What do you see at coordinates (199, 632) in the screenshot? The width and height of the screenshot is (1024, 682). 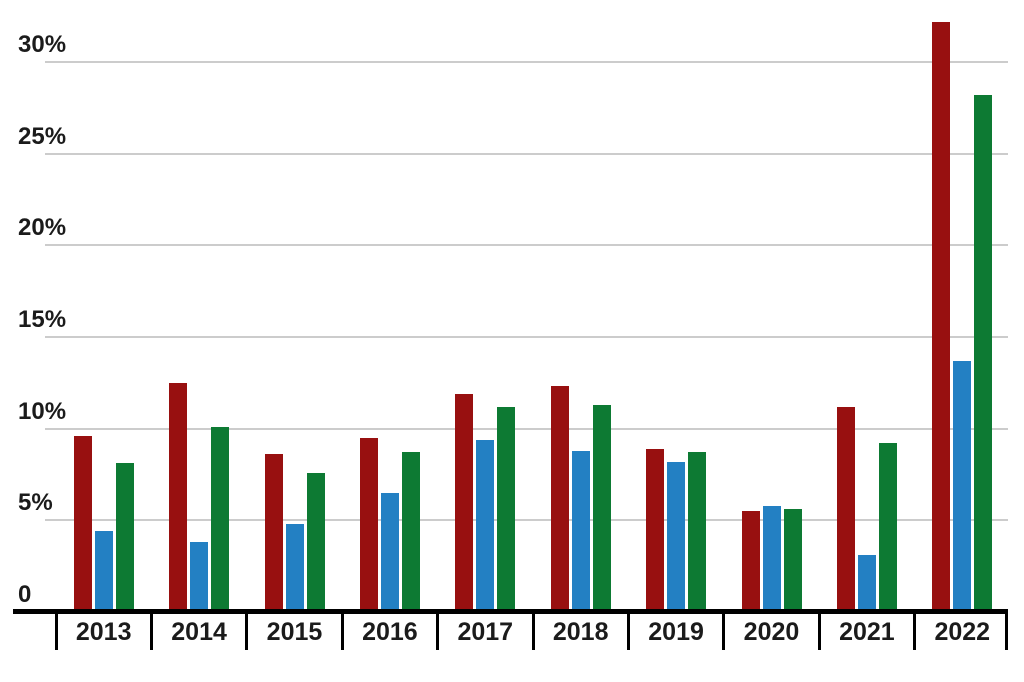 I see `x-axis-category-label: 2014` at bounding box center [199, 632].